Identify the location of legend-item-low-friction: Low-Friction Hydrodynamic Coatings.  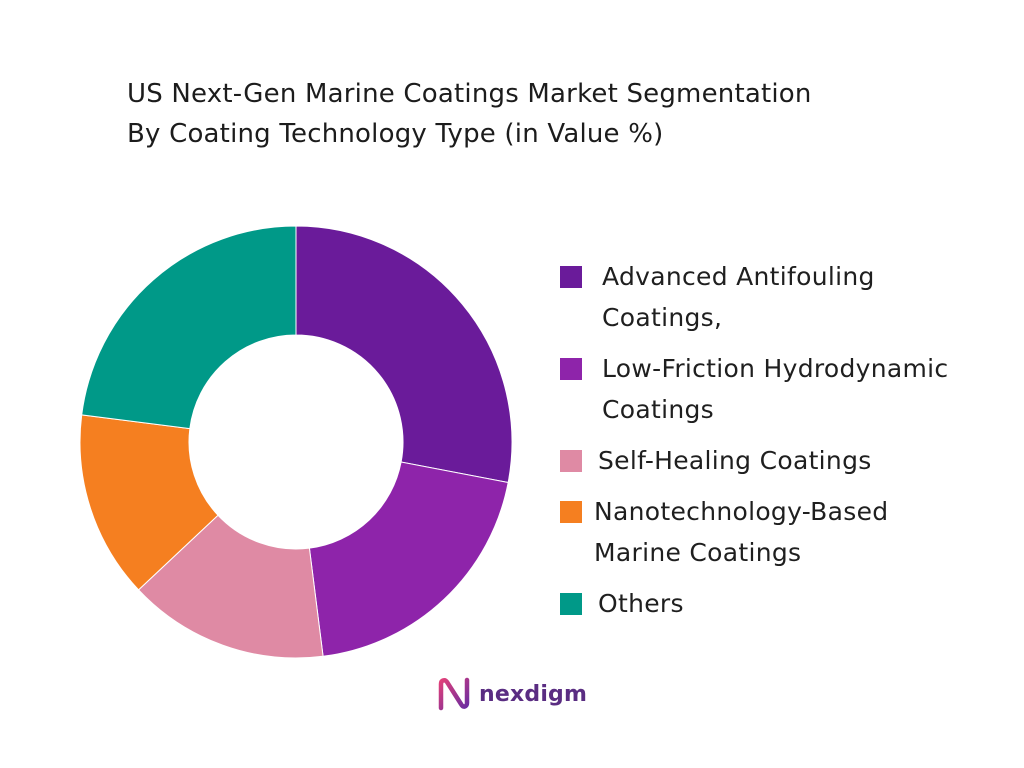
(780, 389).